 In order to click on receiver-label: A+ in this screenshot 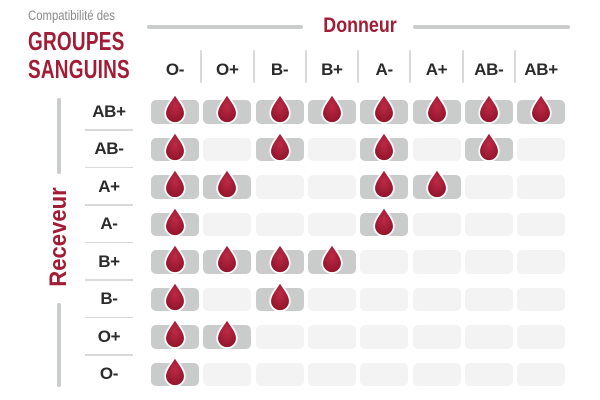, I will do `click(109, 186)`.